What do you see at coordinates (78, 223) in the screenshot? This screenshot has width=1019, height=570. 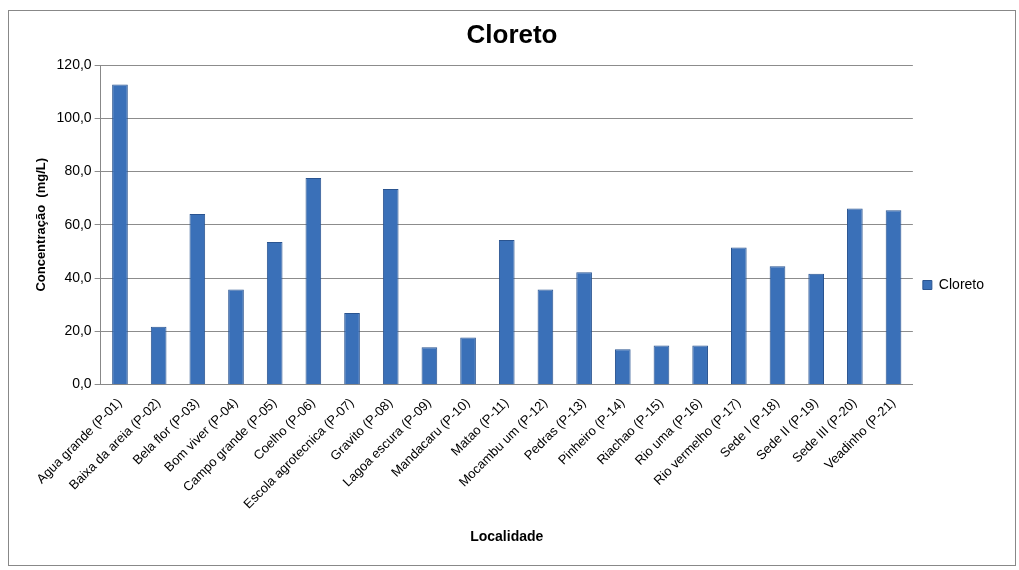 I see `y-tick-label: 60,0` at bounding box center [78, 223].